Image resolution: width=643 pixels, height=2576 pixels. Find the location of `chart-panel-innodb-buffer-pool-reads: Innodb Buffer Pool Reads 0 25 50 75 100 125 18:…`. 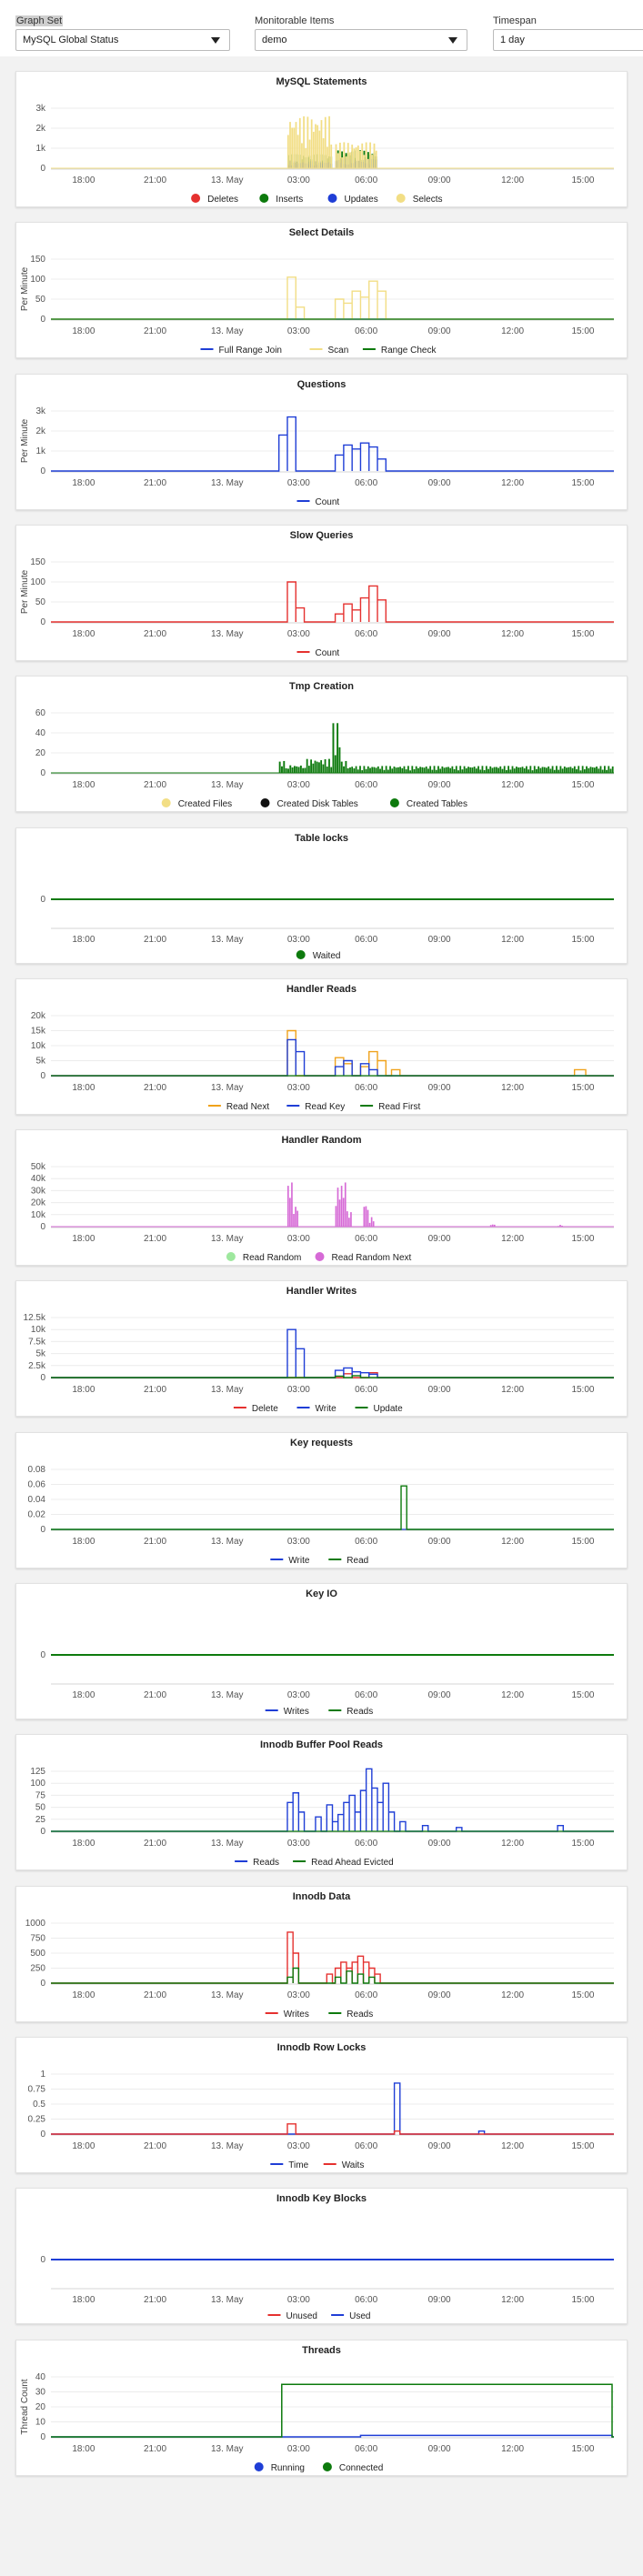

chart-panel-innodb-buffer-pool-reads: Innodb Buffer Pool Reads 0 25 50 75 100 125 18:… is located at coordinates (321, 1802).